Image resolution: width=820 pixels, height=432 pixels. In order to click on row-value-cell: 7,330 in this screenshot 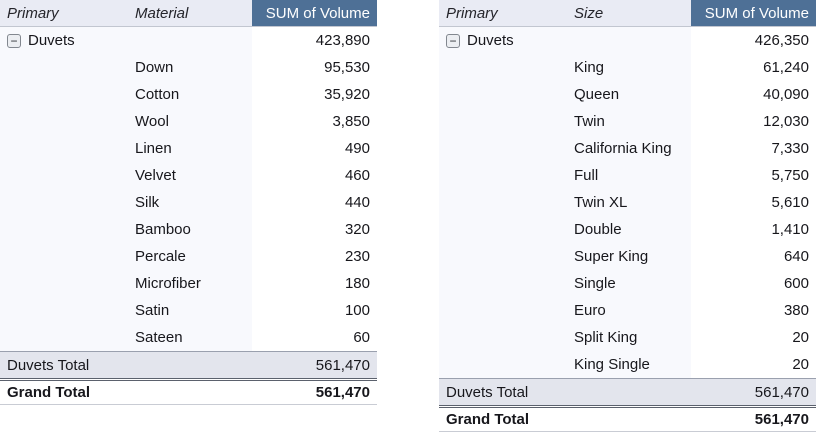, I will do `click(790, 148)`.